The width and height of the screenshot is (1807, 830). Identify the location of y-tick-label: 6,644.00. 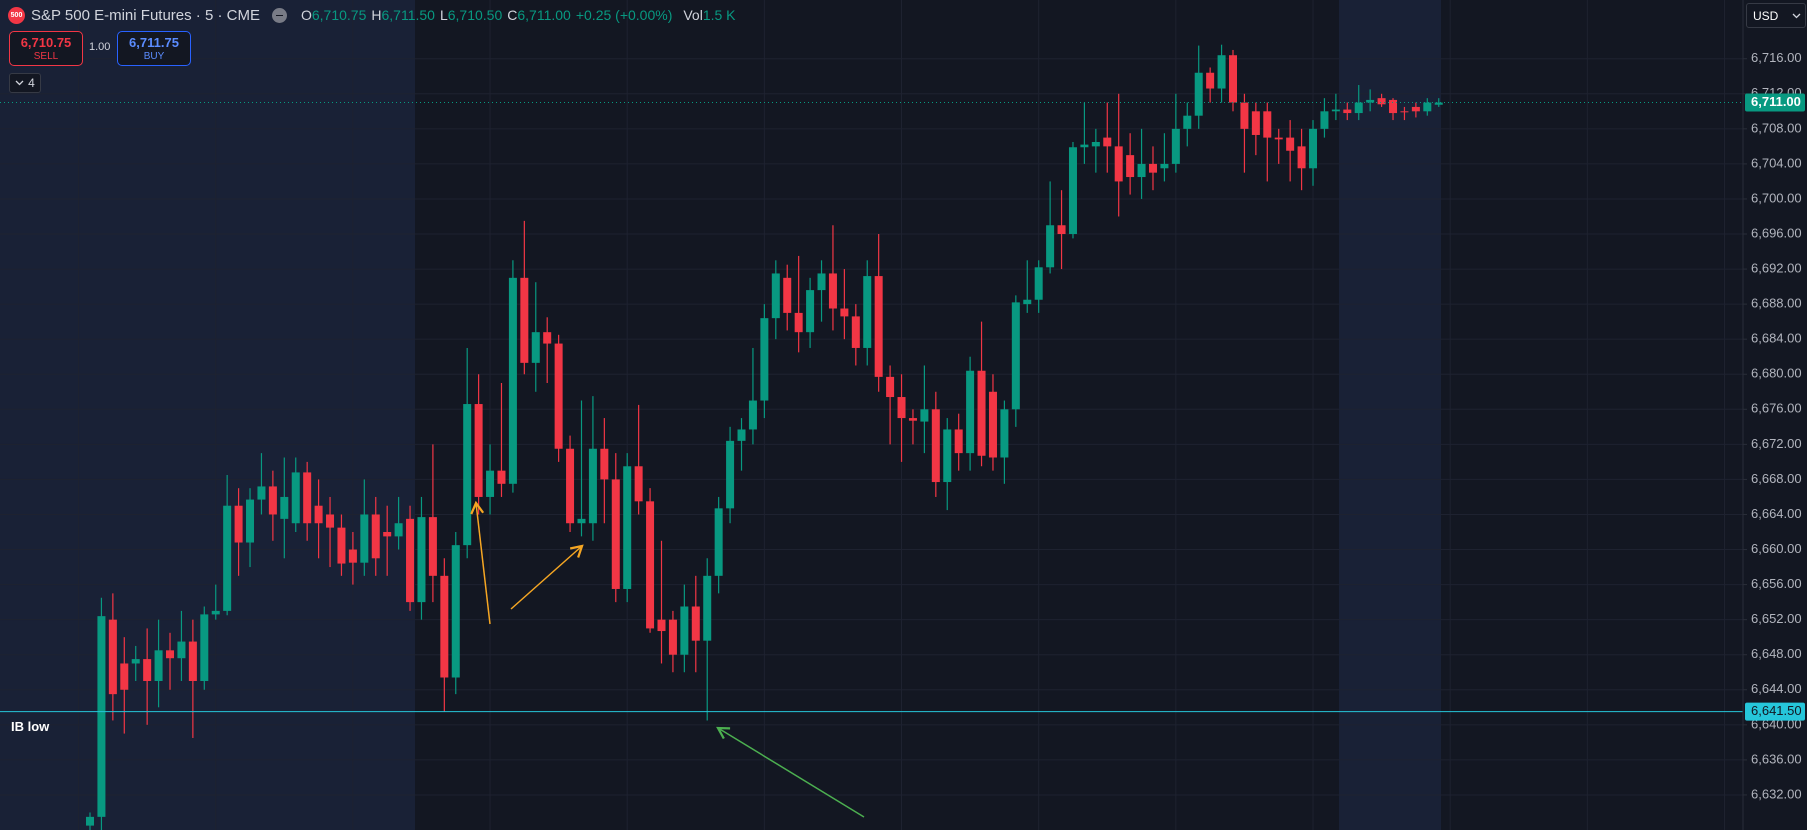
(1776, 688).